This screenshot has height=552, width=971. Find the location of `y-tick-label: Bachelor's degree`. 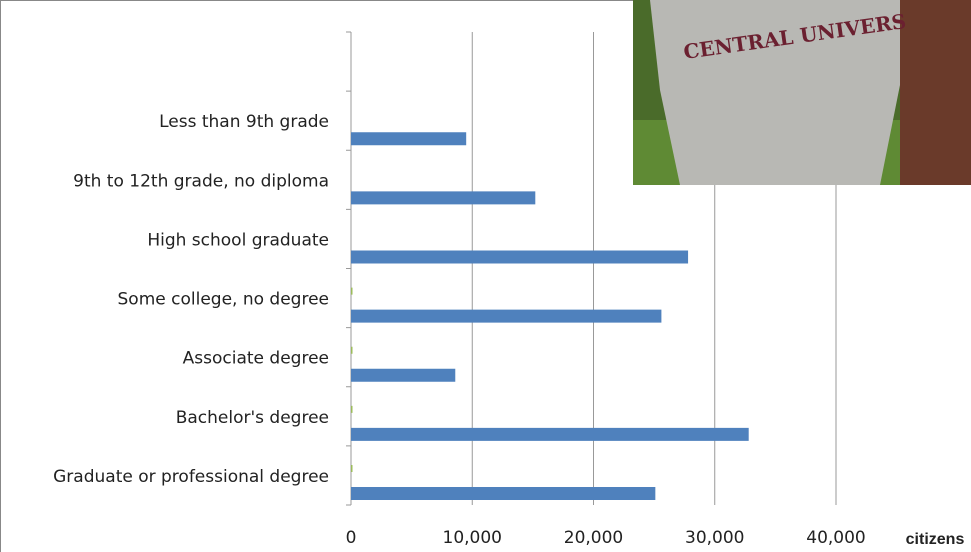

y-tick-label: Bachelor's degree is located at coordinates (252, 418).